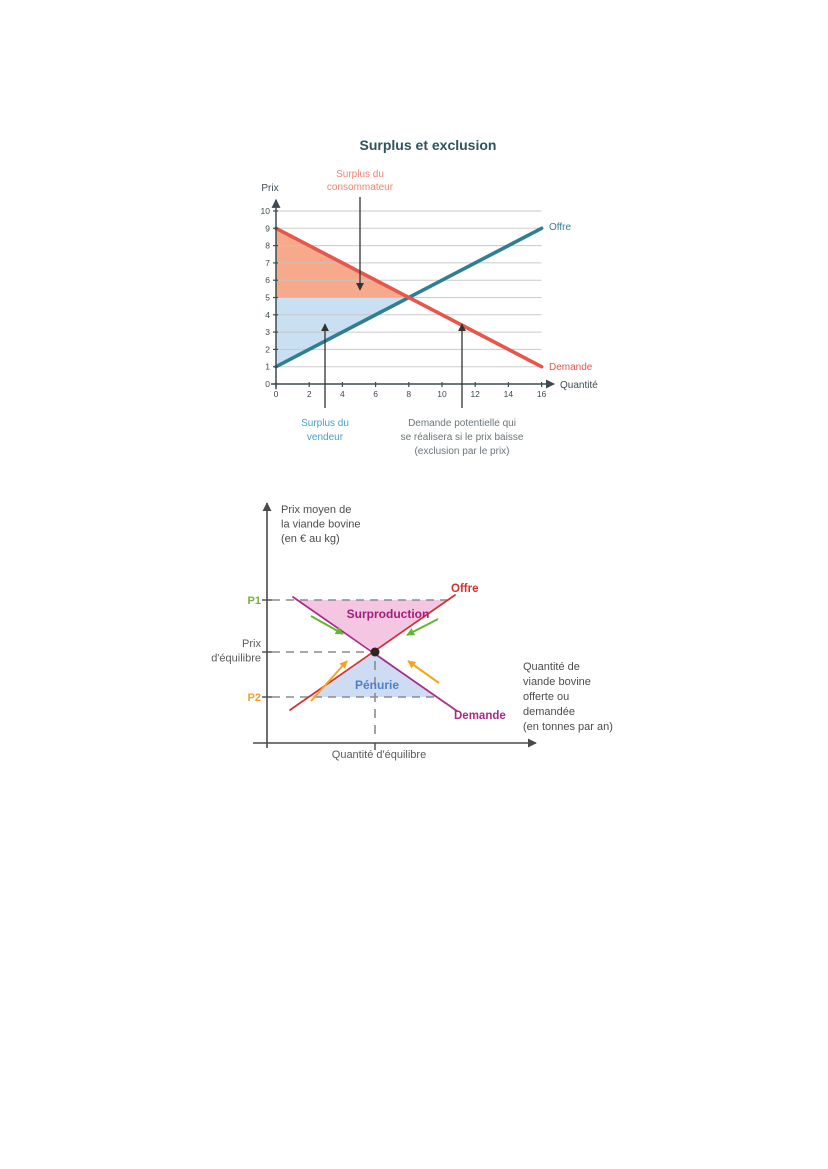 The height and width of the screenshot is (1169, 828). What do you see at coordinates (375, 652) in the screenshot?
I see `equilibrium-point` at bounding box center [375, 652].